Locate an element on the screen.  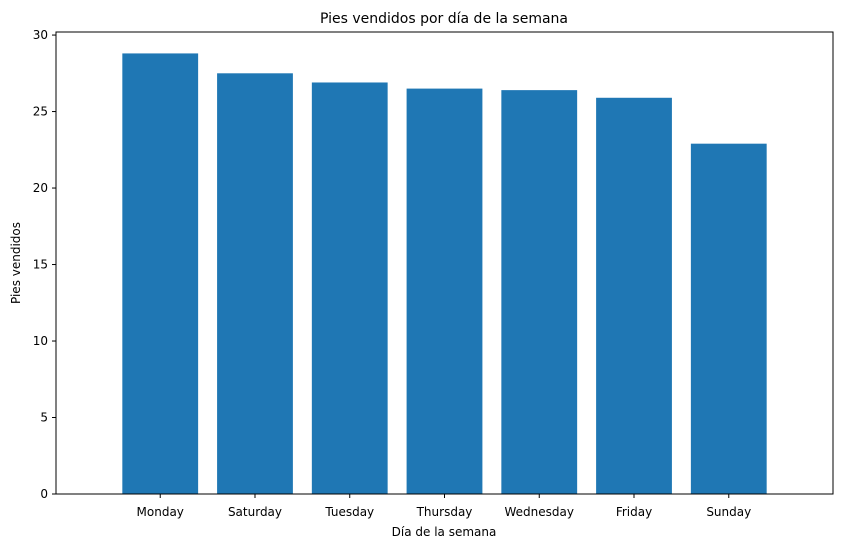
bar-wednesday is located at coordinates (539, 292).